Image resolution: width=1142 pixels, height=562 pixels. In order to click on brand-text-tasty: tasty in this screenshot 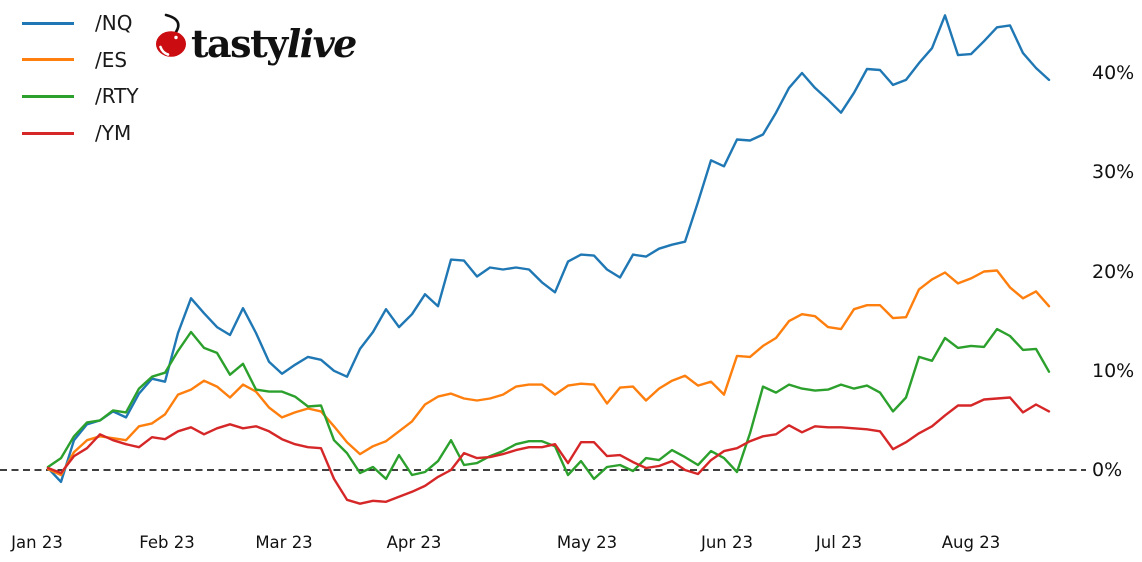, I will do `click(239, 43)`.